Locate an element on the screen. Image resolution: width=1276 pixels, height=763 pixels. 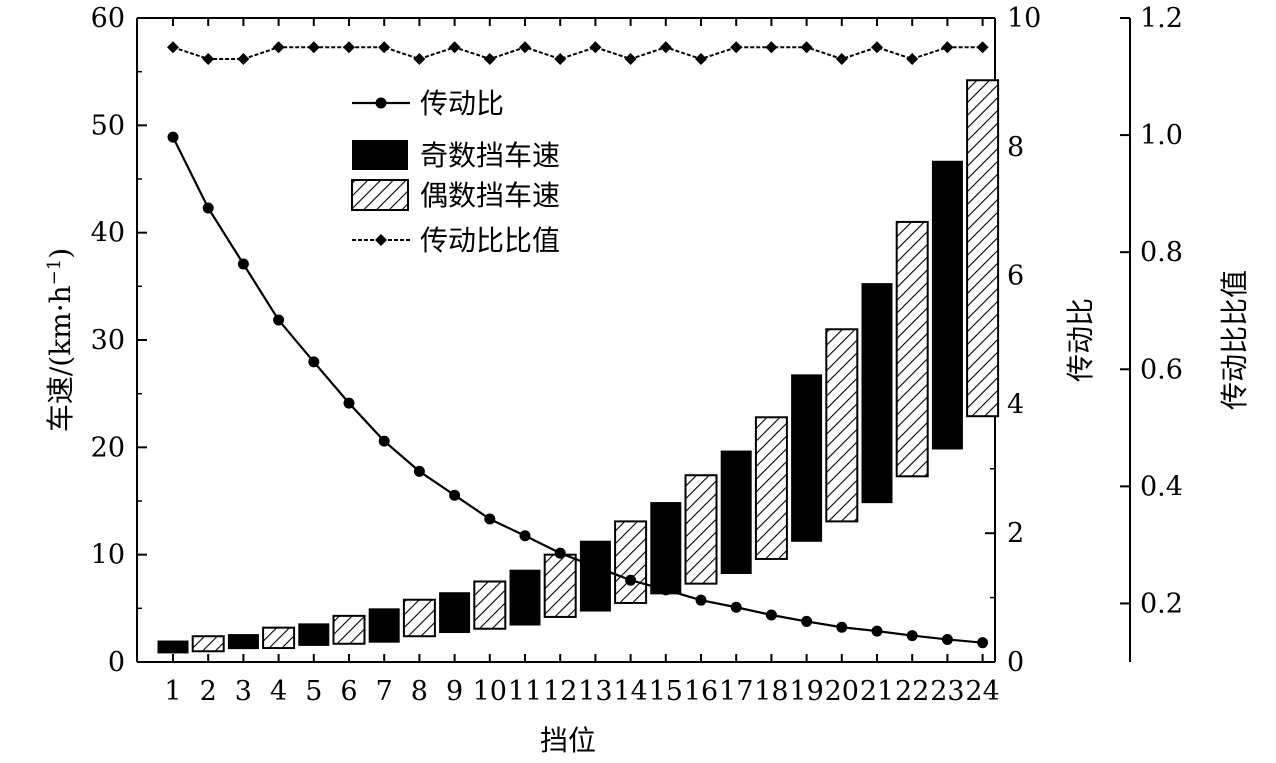
legend-label-ratio-of-ratio: 传动比比值 is located at coordinates (490, 240).